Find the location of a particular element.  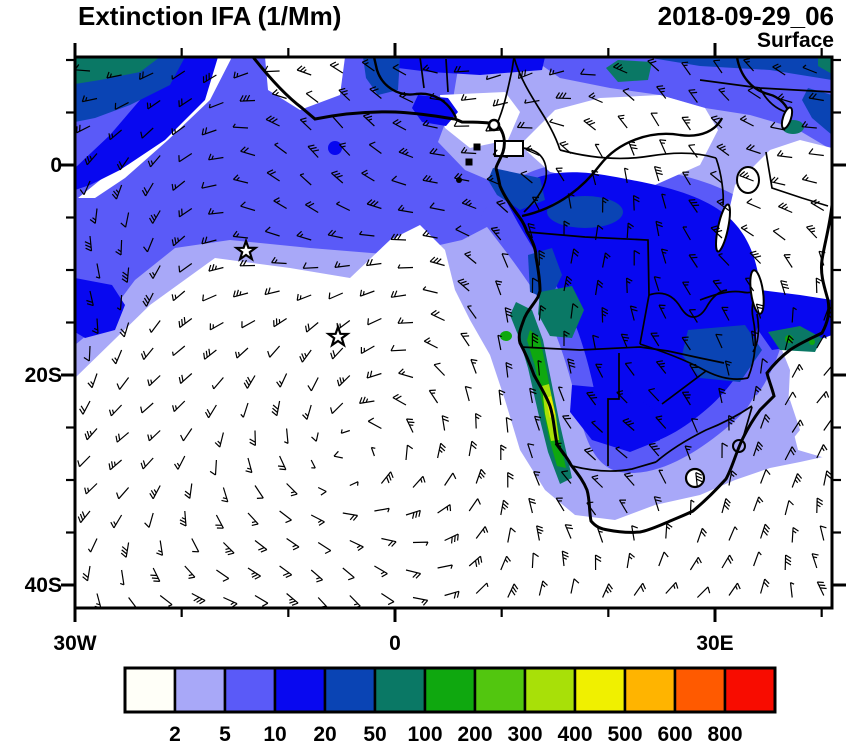

rivers is located at coordinates (582, 137).